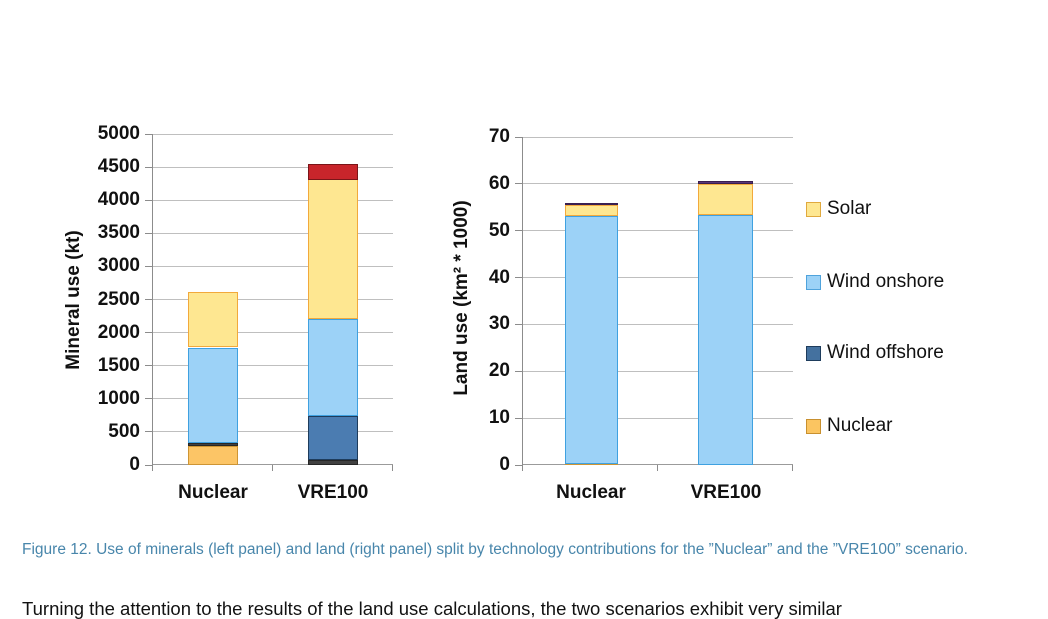 Image resolution: width=1048 pixels, height=619 pixels. I want to click on y-tick-label: 2500, so click(118, 299).